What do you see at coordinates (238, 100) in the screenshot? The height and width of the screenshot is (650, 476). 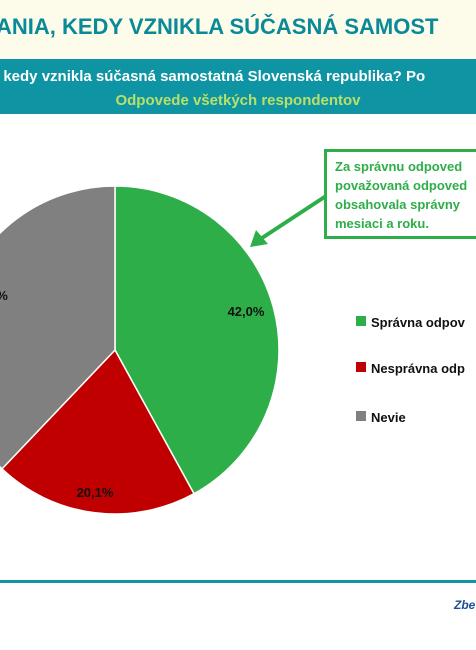 I see `chart-subtitle: Odpovede všetkých respondentov` at bounding box center [238, 100].